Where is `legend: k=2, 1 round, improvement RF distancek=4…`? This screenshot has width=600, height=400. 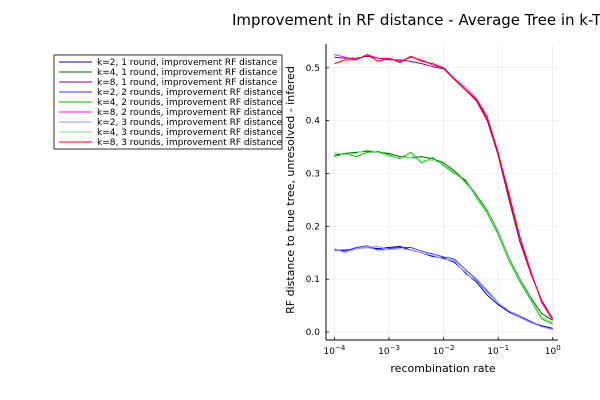 legend: k=2, 1 round, improvement RF distancek=4… is located at coordinates (167, 102).